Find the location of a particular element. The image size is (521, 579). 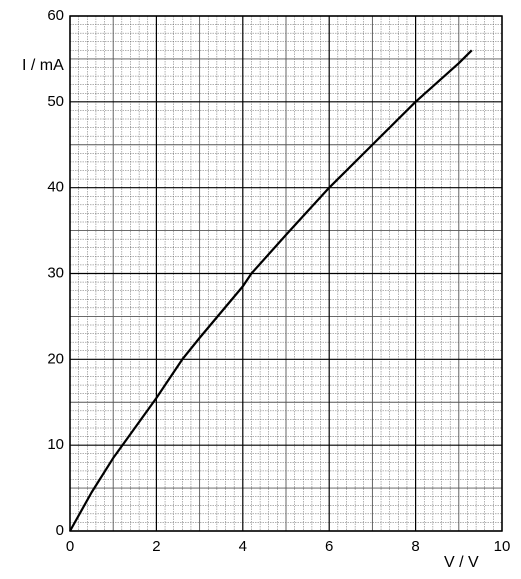

x-tick-label: 2 is located at coordinates (156, 546).